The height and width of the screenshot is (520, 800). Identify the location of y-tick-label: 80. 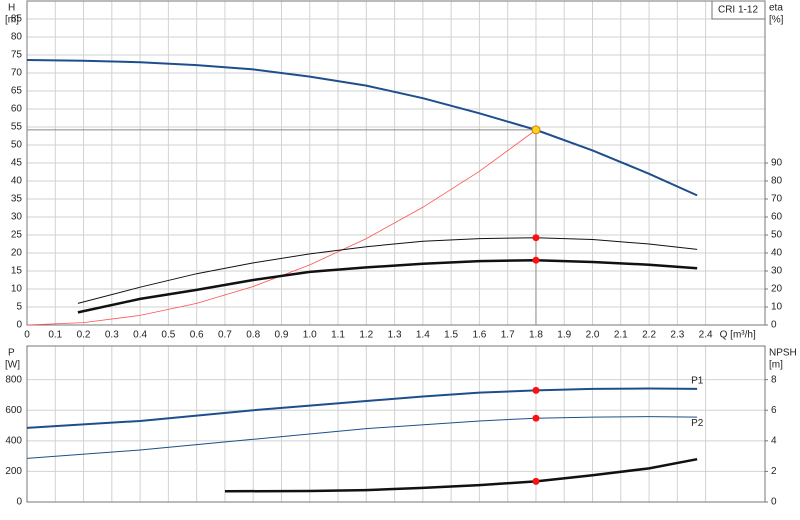
(17, 37).